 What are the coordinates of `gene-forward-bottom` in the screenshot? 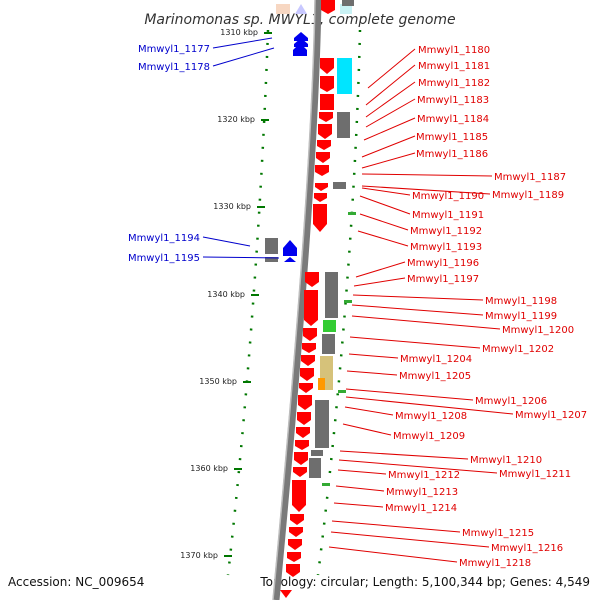 It's located at (286, 594).